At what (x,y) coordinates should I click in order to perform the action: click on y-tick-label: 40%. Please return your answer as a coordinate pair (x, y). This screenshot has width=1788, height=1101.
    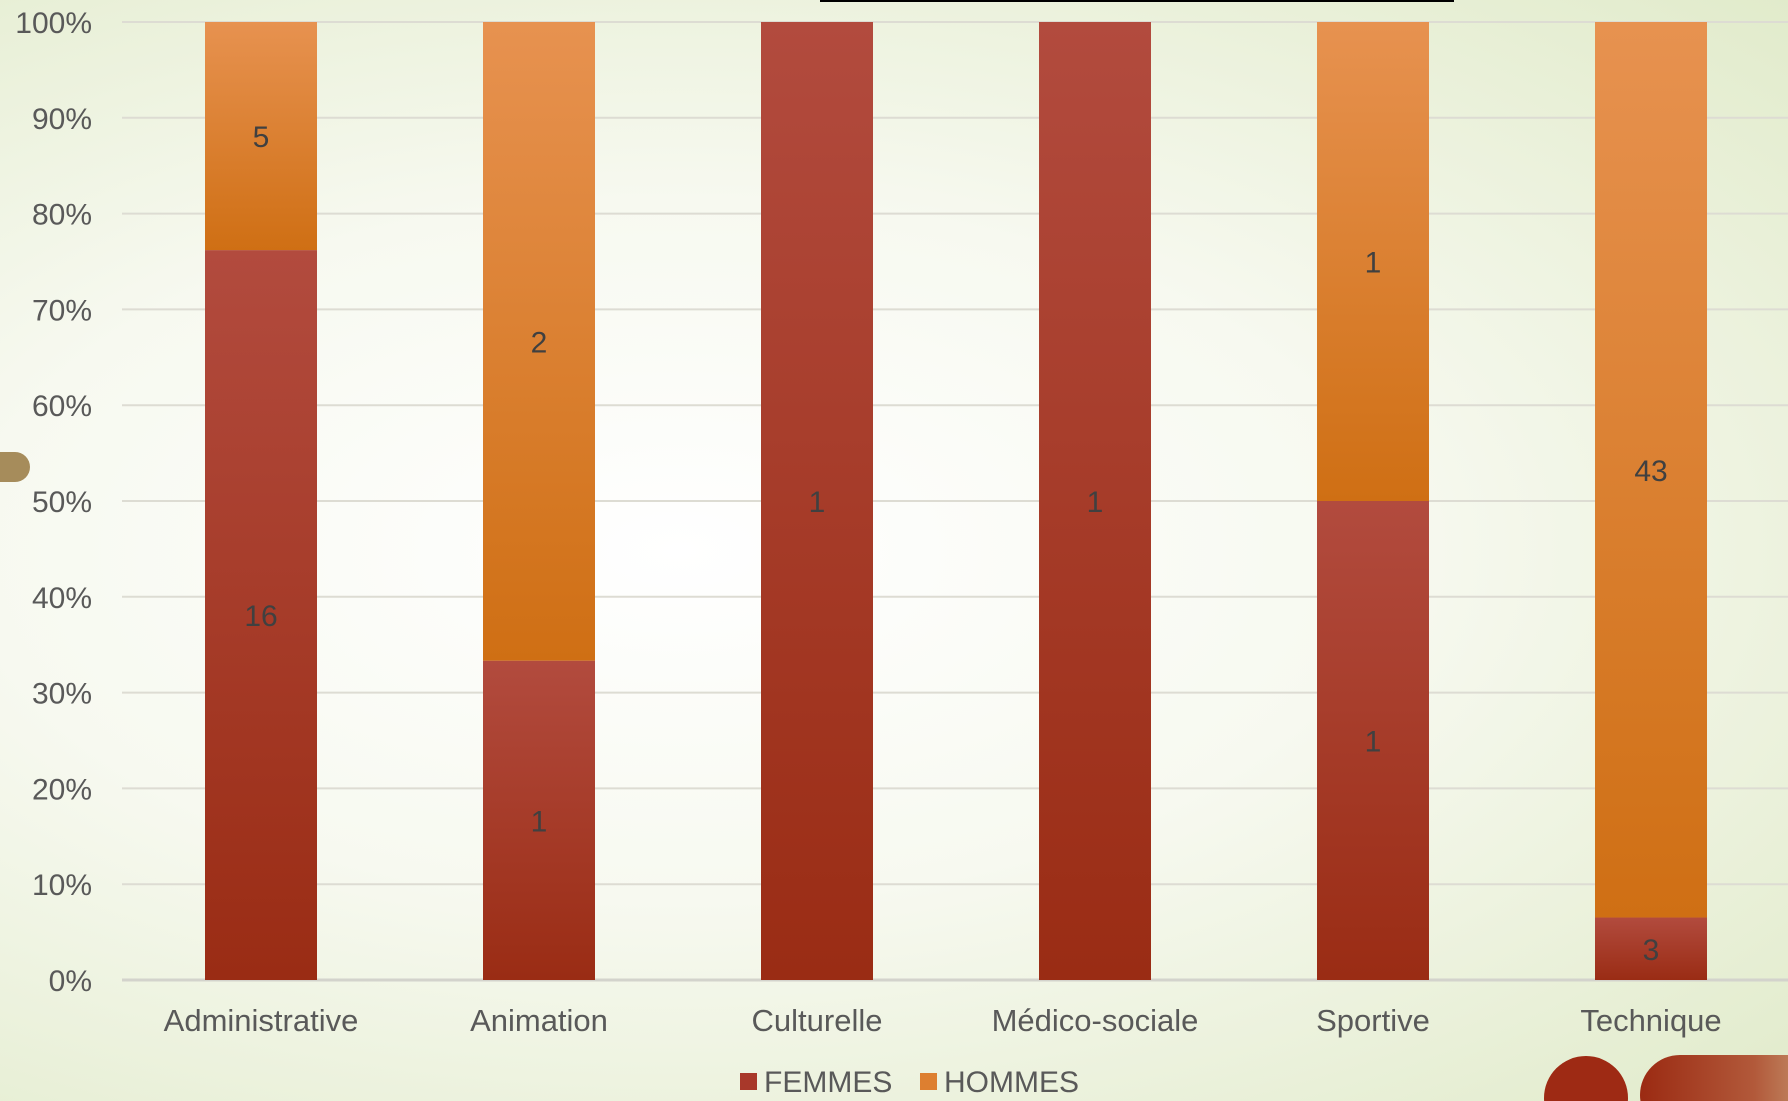
    Looking at the image, I should click on (62, 598).